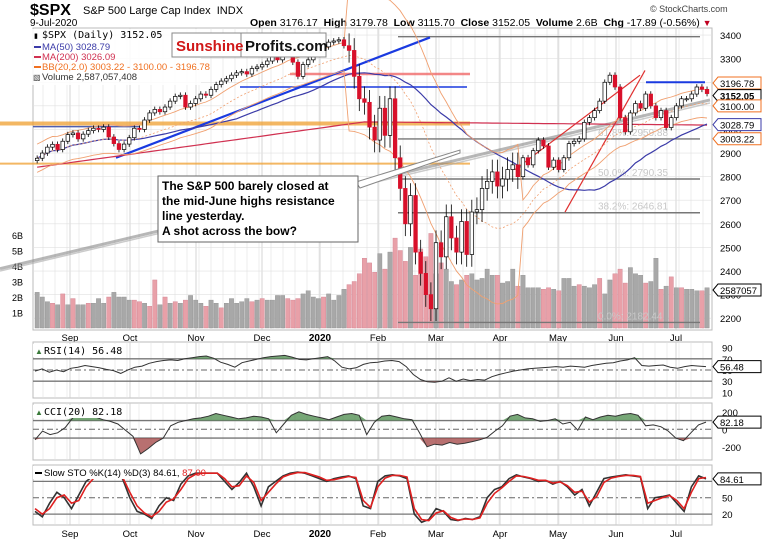 The height and width of the screenshot is (541, 765). Describe the element at coordinates (17, 314) in the screenshot. I see `volume-y-tick: 1B` at that location.